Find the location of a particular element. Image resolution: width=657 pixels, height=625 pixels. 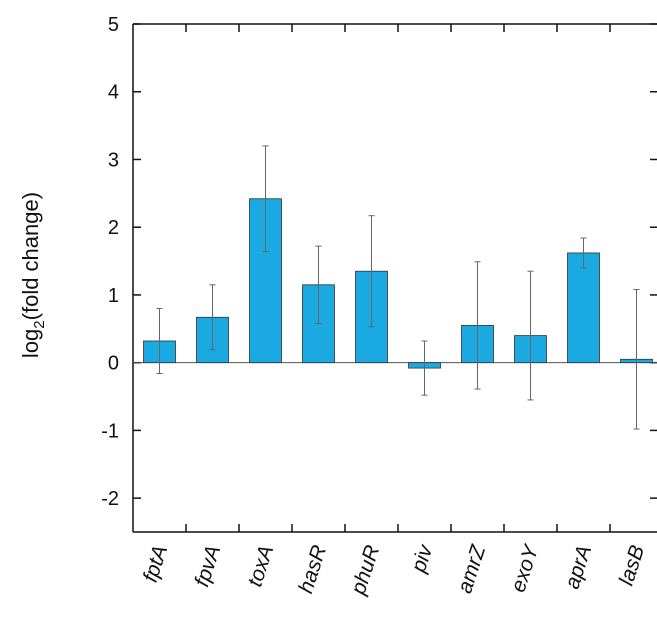

y-axis-label: log2(fold change) is located at coordinates (33, 275).